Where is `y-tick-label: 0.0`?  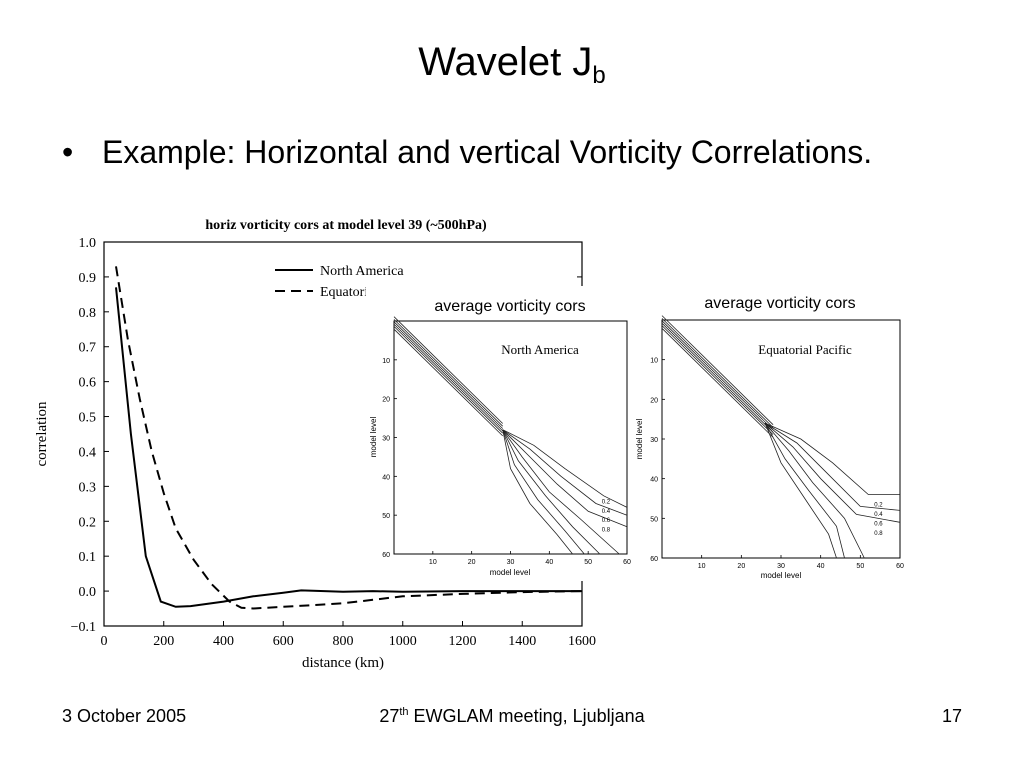 y-tick-label: 0.0 is located at coordinates (88, 592).